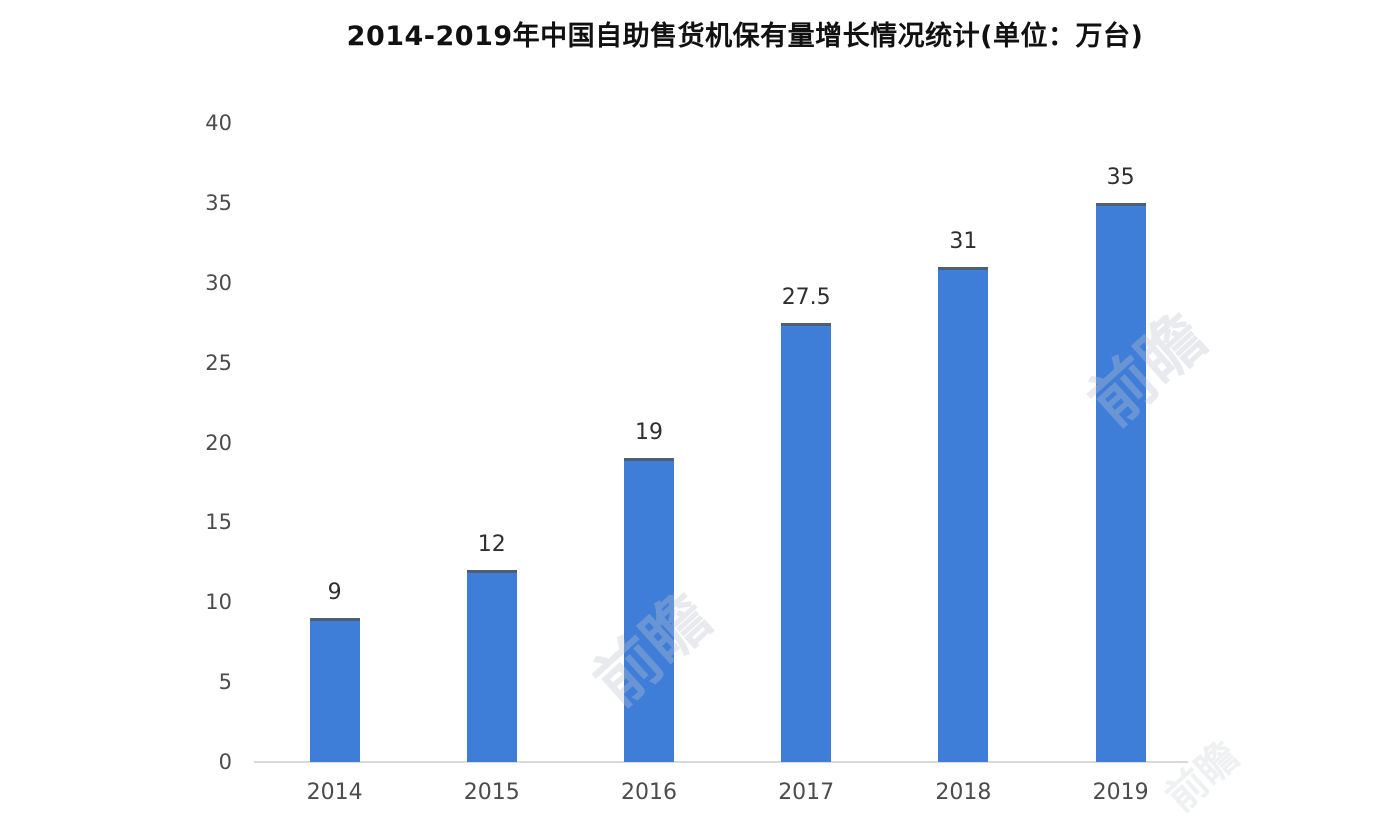  What do you see at coordinates (218, 123) in the screenshot?
I see `y-axis-tick-label: 40` at bounding box center [218, 123].